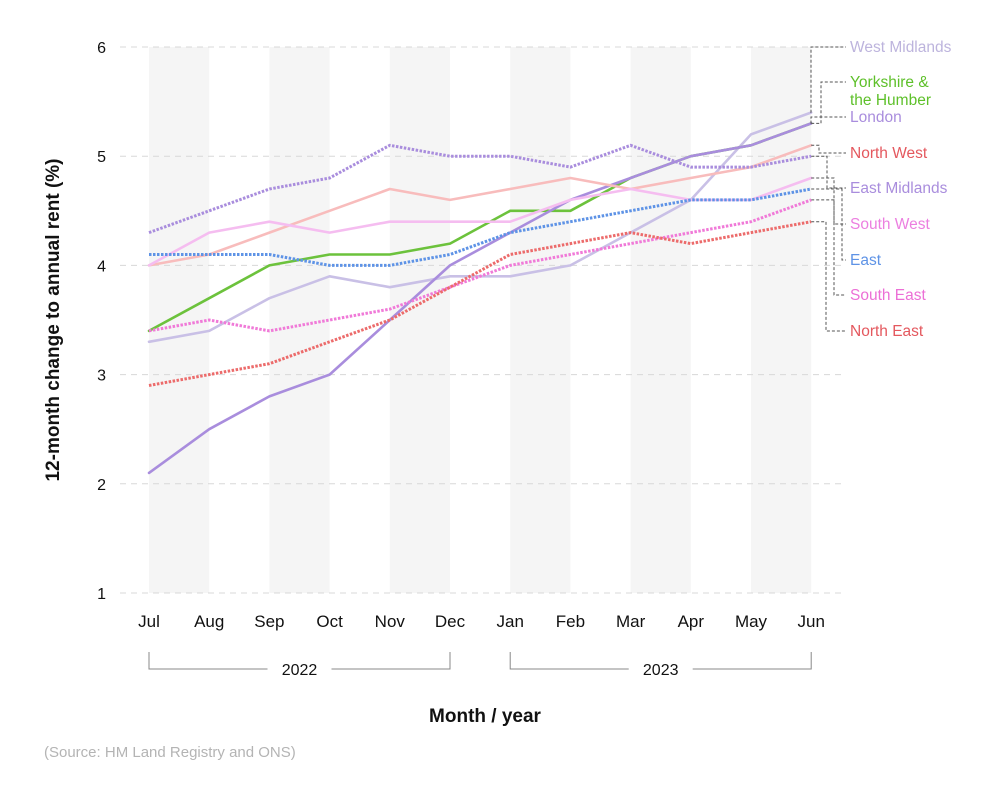 The image size is (1000, 800). I want to click on series-label-line: Yorkshire &, so click(889, 82).